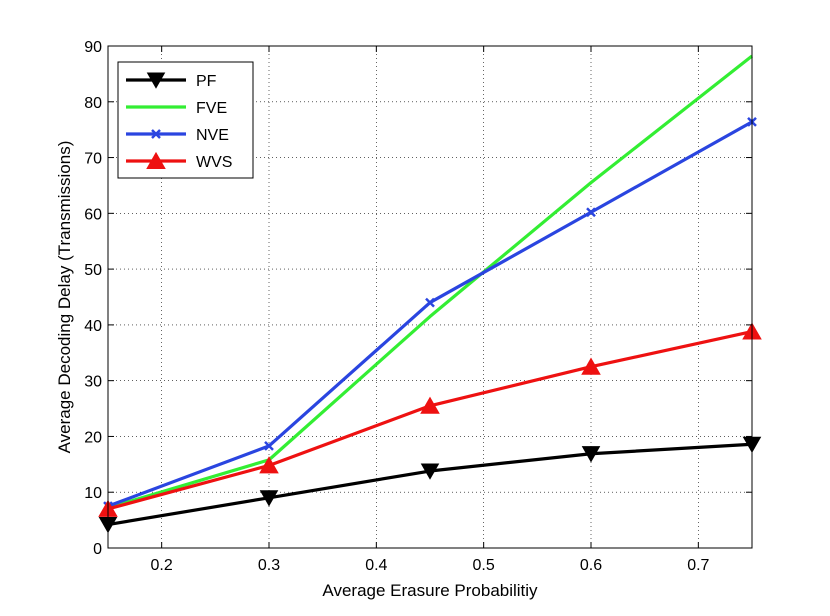 The height and width of the screenshot is (616, 830). What do you see at coordinates (484, 565) in the screenshot?
I see `x-tick-label: 0.5` at bounding box center [484, 565].